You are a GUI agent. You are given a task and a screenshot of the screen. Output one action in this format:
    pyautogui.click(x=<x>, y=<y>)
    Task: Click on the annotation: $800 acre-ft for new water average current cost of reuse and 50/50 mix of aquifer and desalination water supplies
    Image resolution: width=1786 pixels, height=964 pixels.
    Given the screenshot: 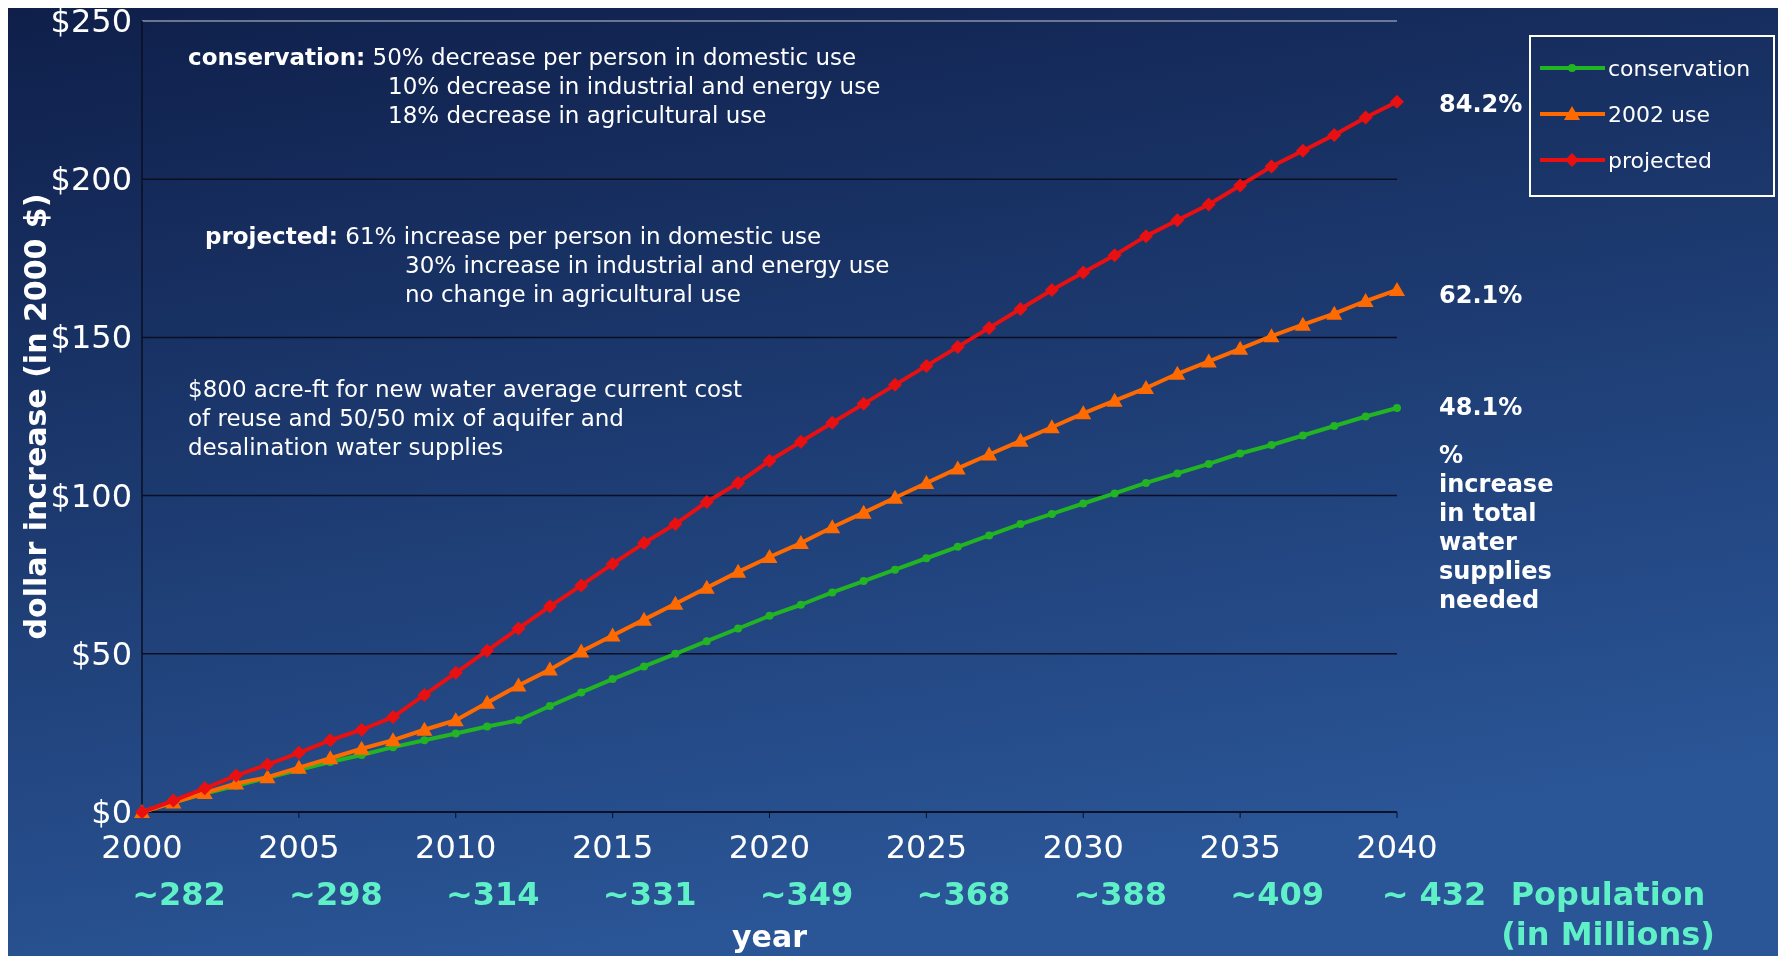 What is the action you would take?
    pyautogui.click(x=465, y=418)
    